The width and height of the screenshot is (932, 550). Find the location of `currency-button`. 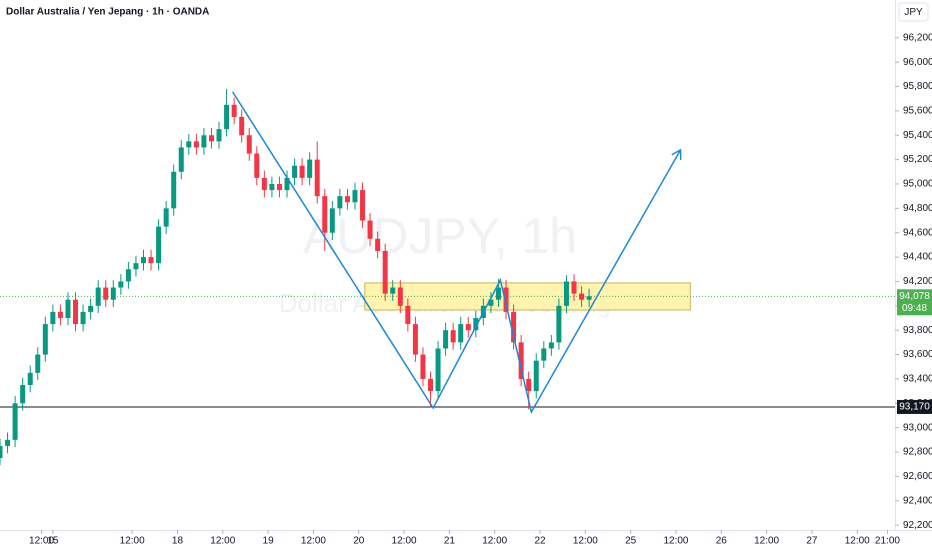

currency-button is located at coordinates (913, 12).